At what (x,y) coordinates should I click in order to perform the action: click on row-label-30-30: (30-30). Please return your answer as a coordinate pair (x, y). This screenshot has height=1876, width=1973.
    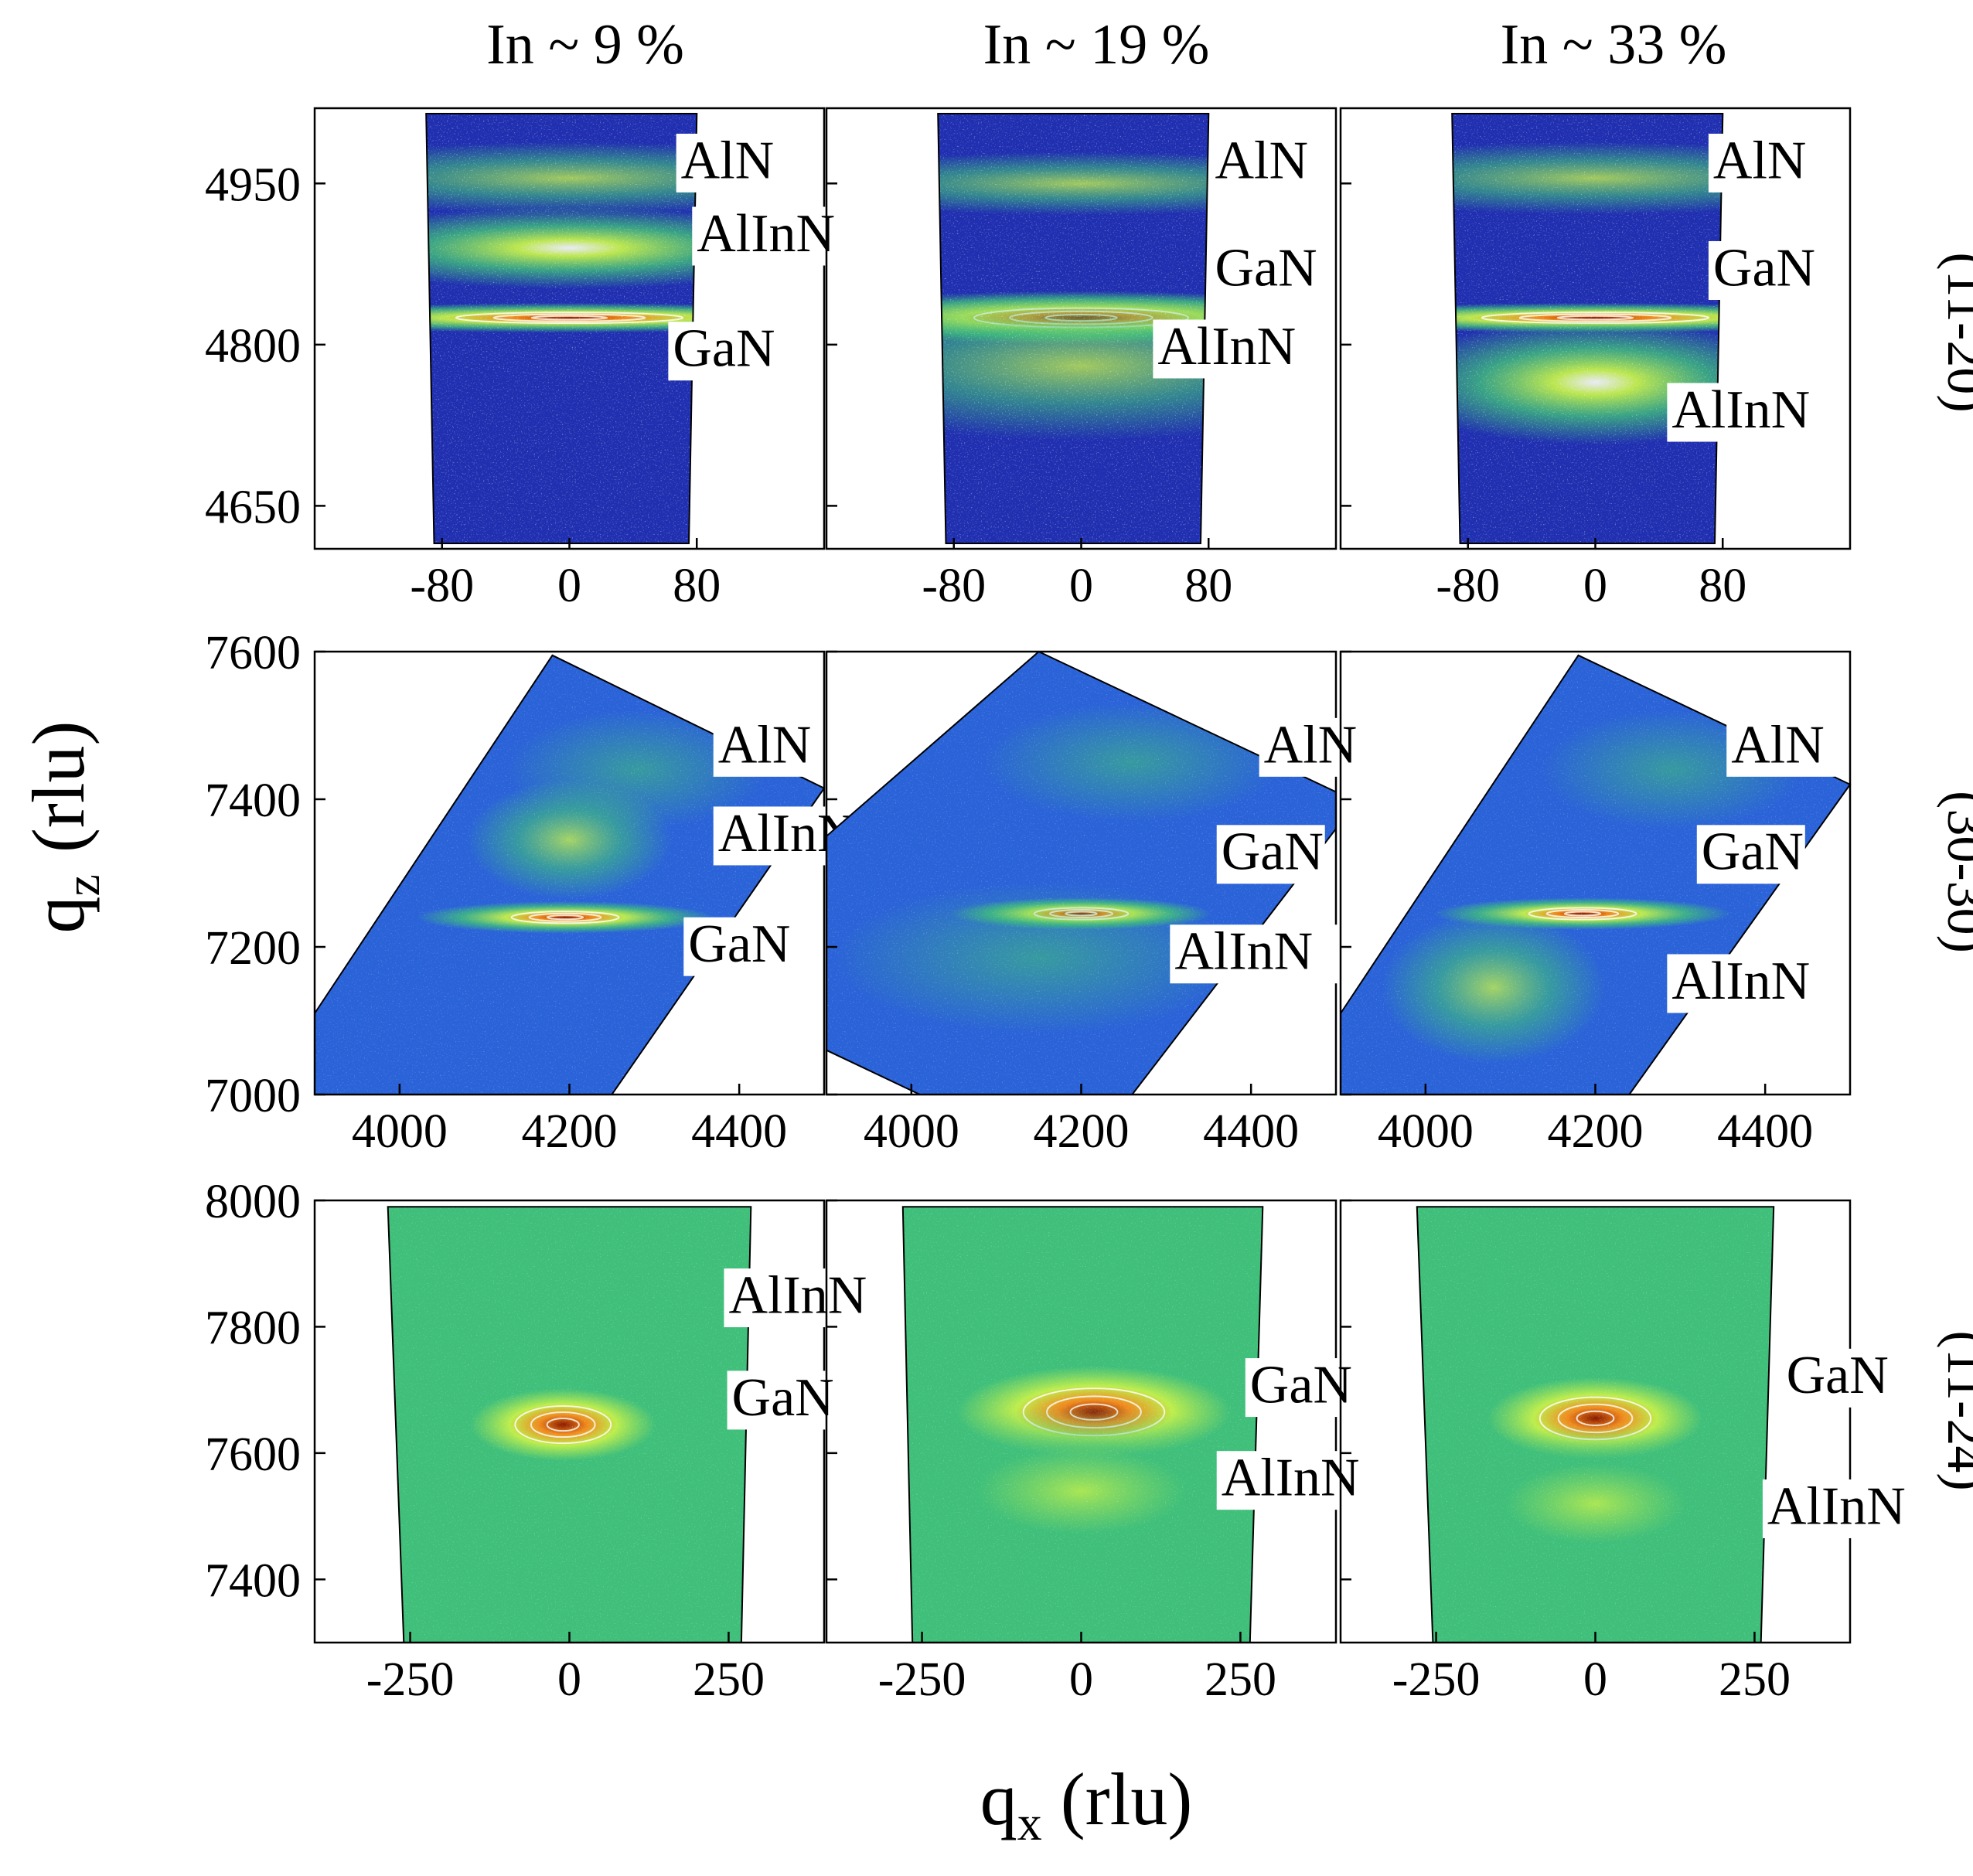
    Looking at the image, I should click on (1954, 872).